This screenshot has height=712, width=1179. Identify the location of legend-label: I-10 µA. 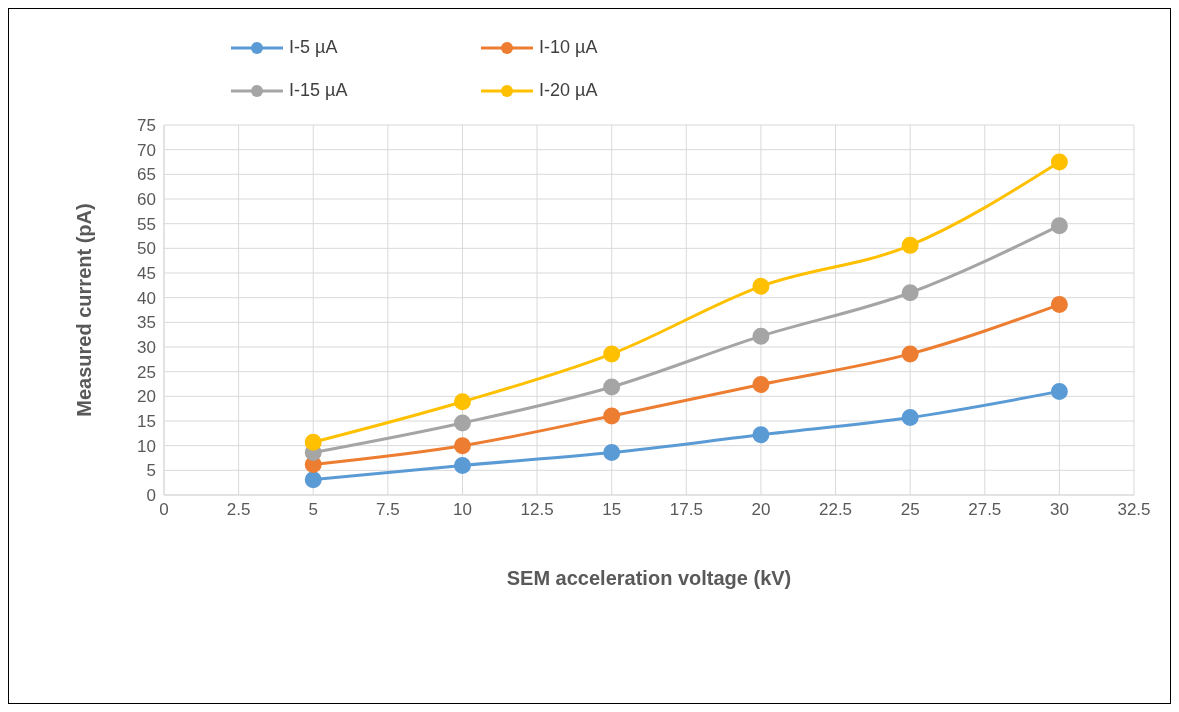
(568, 47).